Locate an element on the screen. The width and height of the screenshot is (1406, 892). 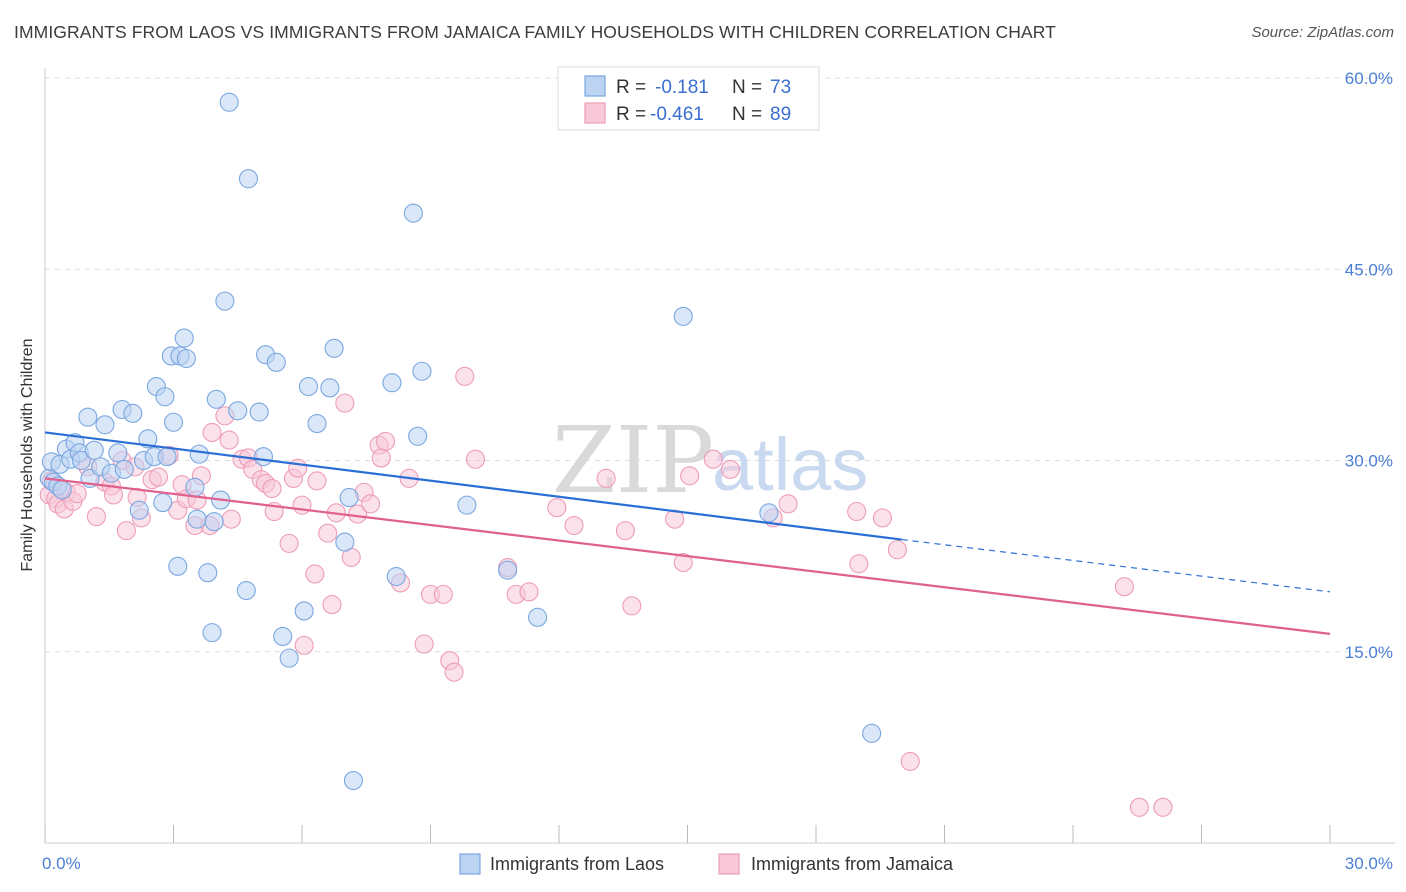
legend-n-value-jamaica: 89 is located at coordinates (780, 114).